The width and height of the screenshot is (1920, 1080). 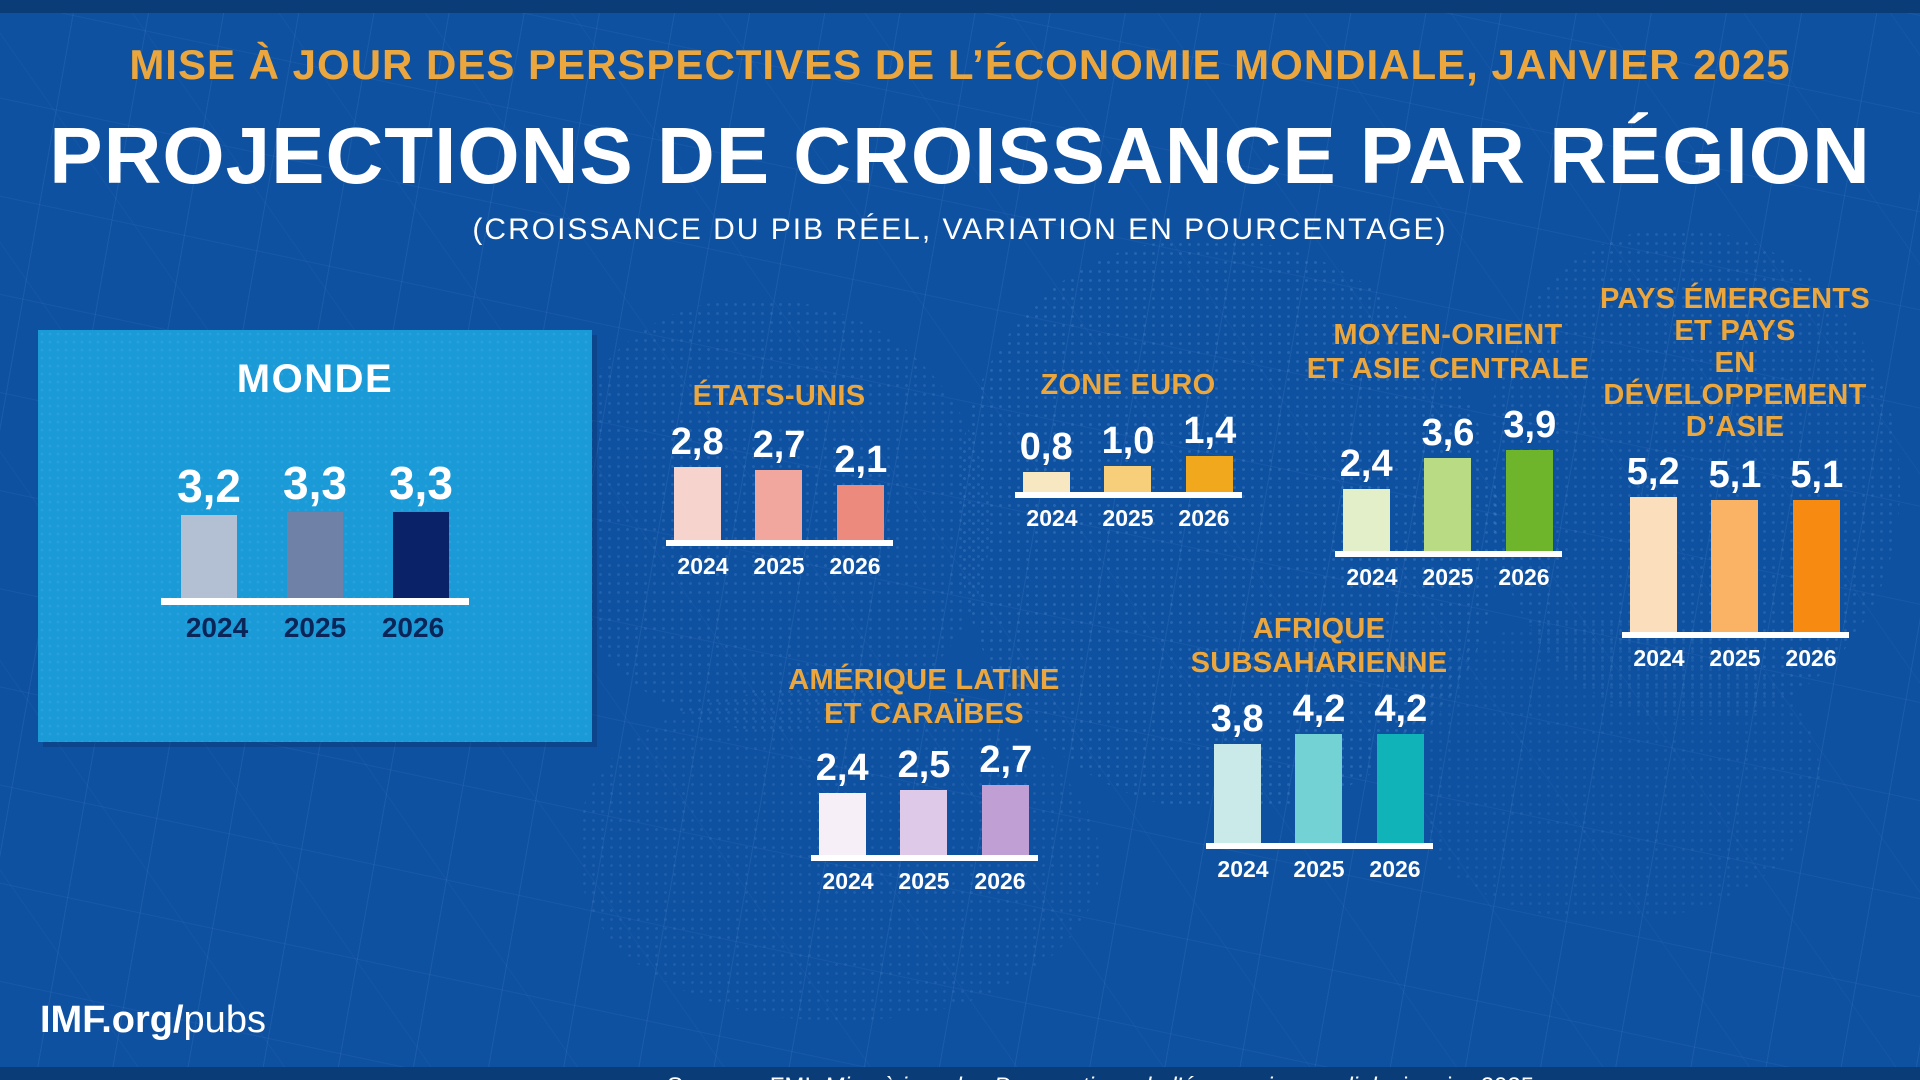 What do you see at coordinates (1319, 709) in the screenshot?
I see `bar-value-label: 4,2` at bounding box center [1319, 709].